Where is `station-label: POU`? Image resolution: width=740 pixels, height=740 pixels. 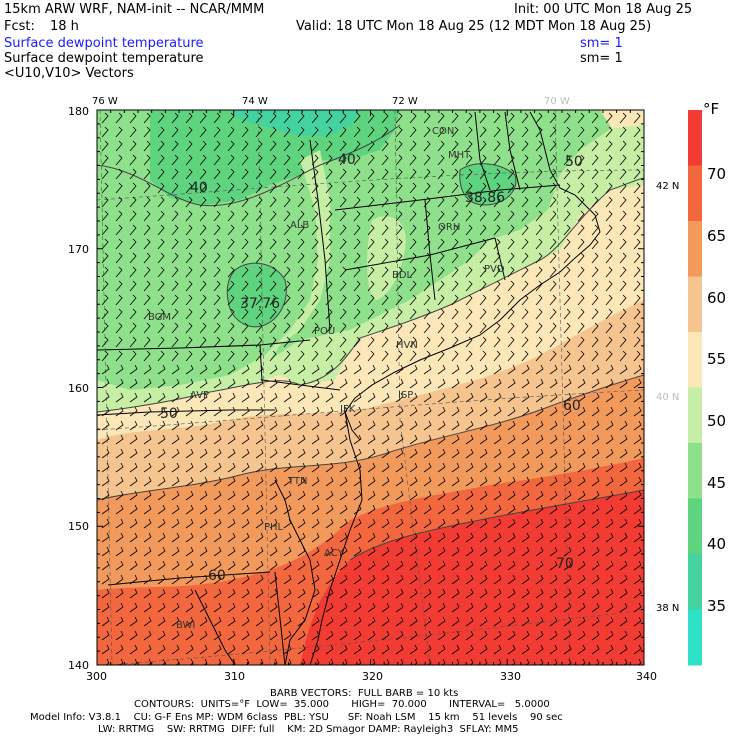 station-label: POU is located at coordinates (324, 331).